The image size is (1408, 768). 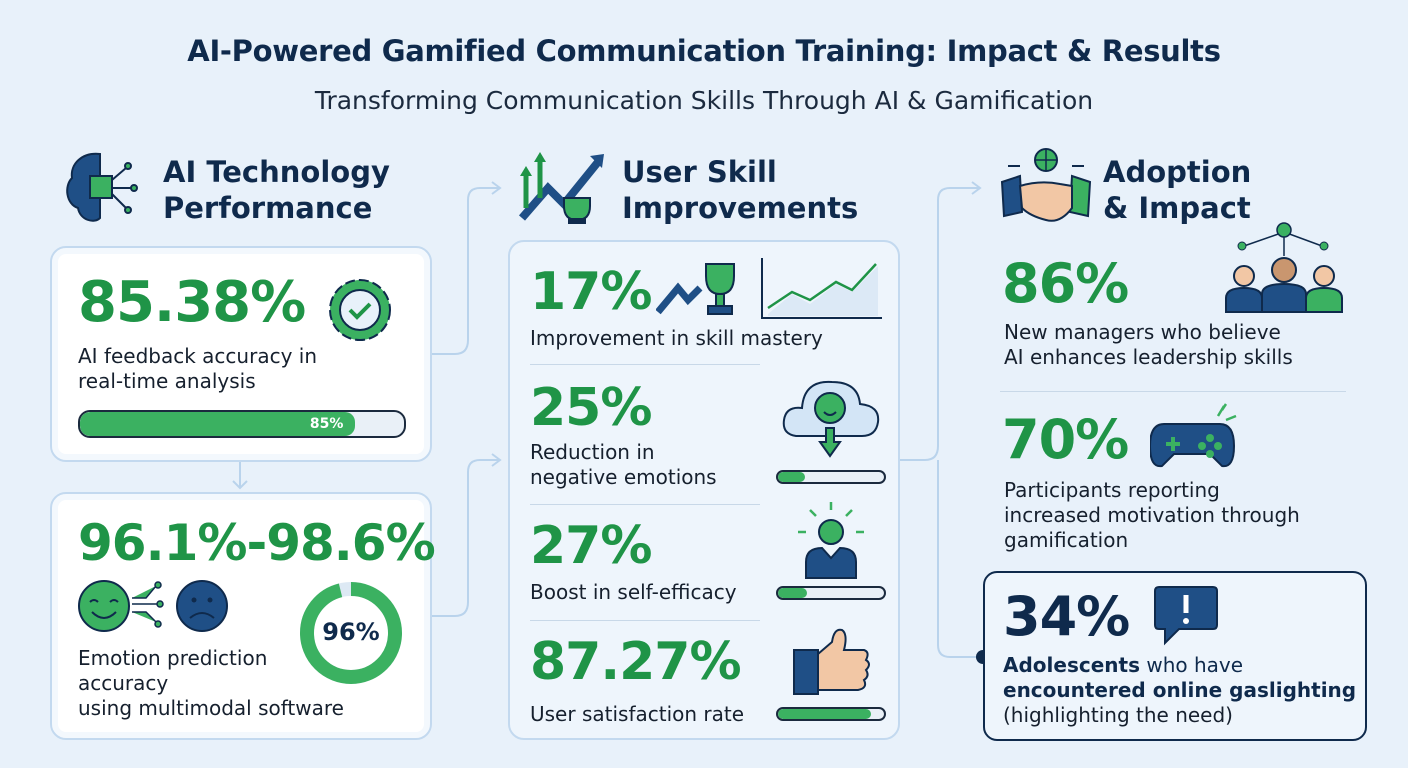 I want to click on person-idea-icon, so click(x=831, y=540).